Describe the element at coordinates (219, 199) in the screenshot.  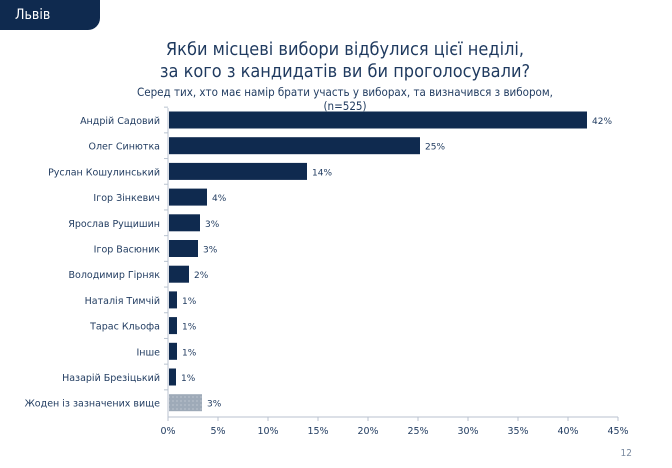
I see `data-label: 4%` at that location.